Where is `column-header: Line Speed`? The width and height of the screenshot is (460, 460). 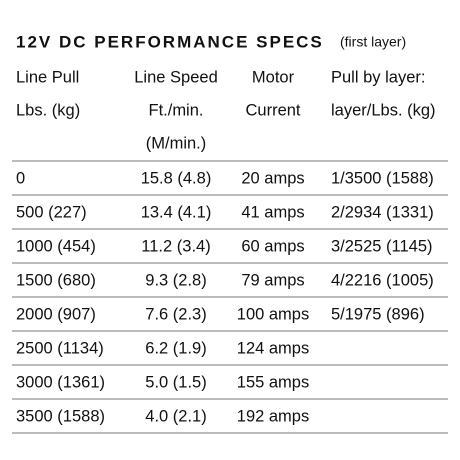
column-header: Line Speed is located at coordinates (176, 77).